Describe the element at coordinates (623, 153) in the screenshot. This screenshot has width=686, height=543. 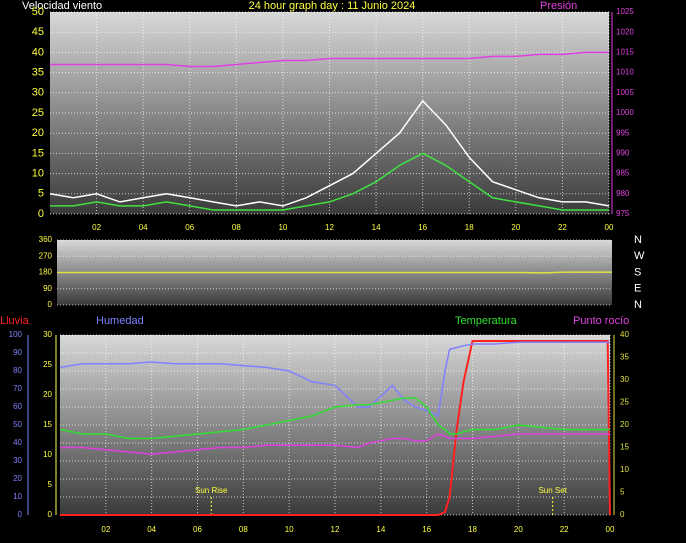
I see `y2-tick-label: 990` at that location.